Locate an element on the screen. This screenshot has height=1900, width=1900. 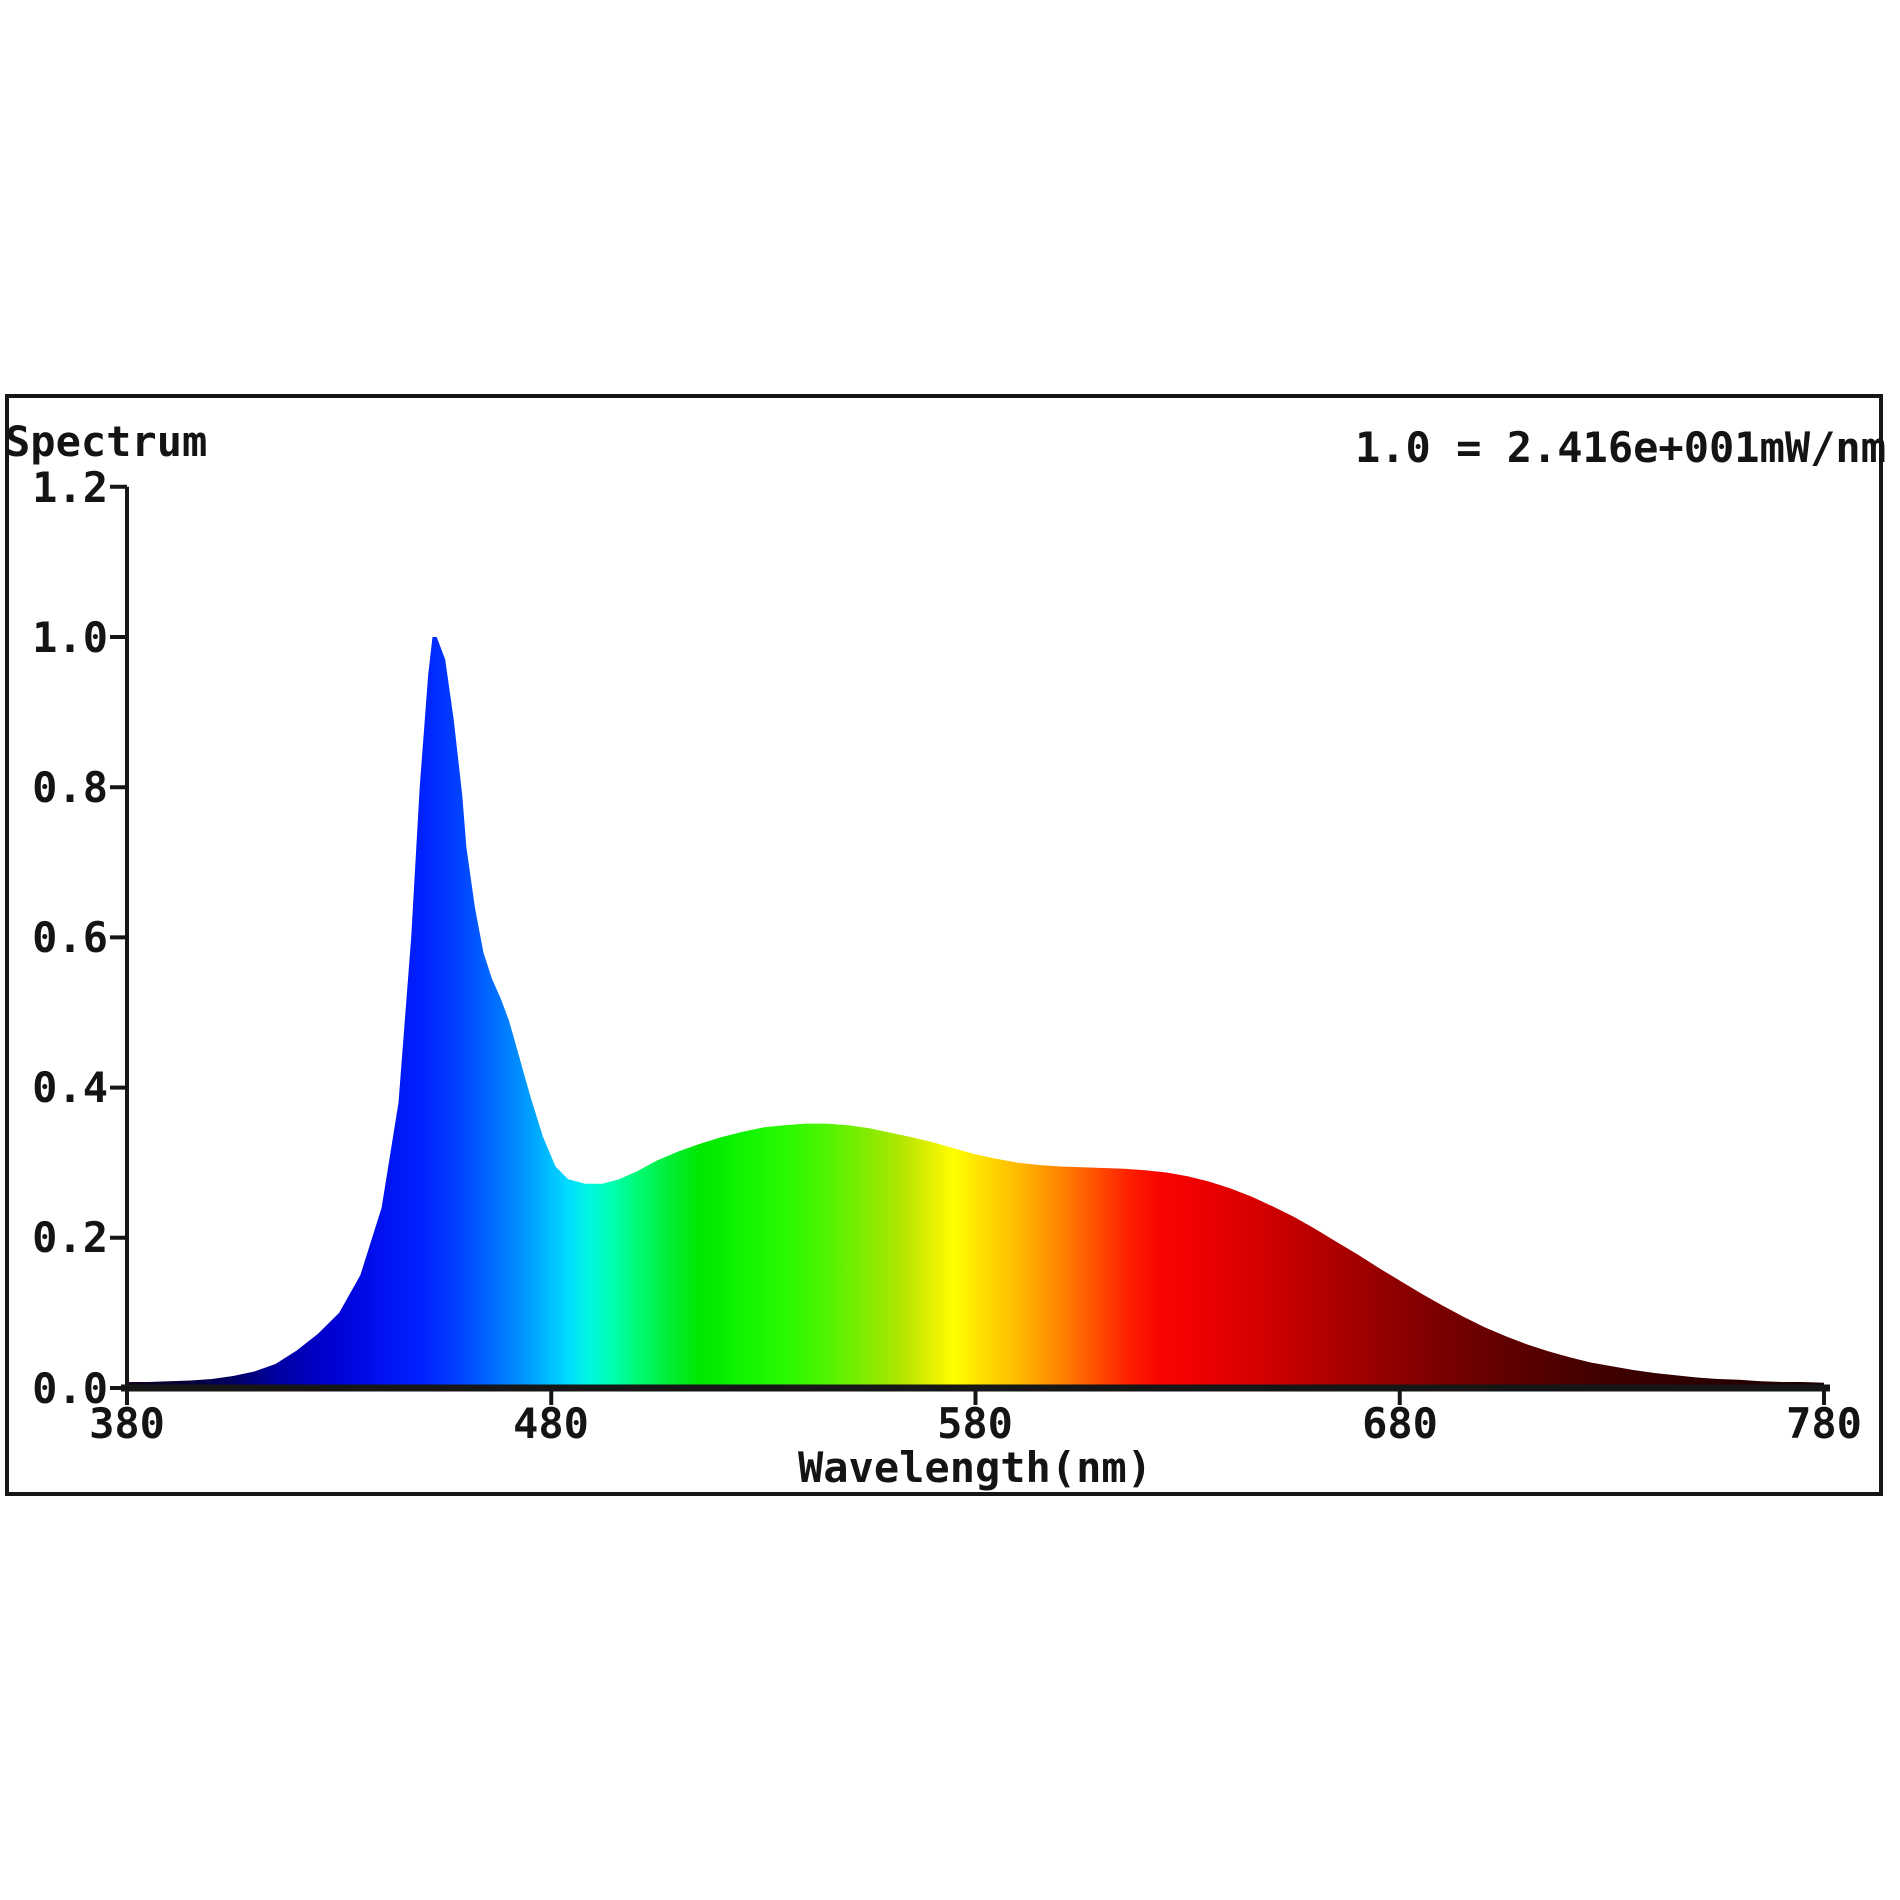
y-tick-label-0.8: 0.8 is located at coordinates (70, 787).